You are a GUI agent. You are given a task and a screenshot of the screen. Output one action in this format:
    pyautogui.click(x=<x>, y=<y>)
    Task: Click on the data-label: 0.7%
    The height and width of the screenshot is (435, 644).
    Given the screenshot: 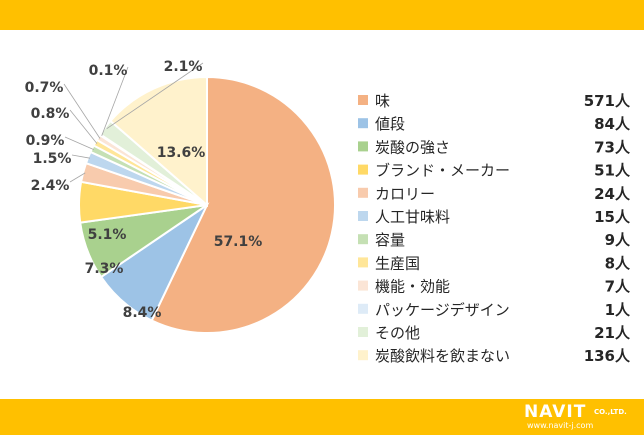 What is the action you would take?
    pyautogui.click(x=44, y=88)
    